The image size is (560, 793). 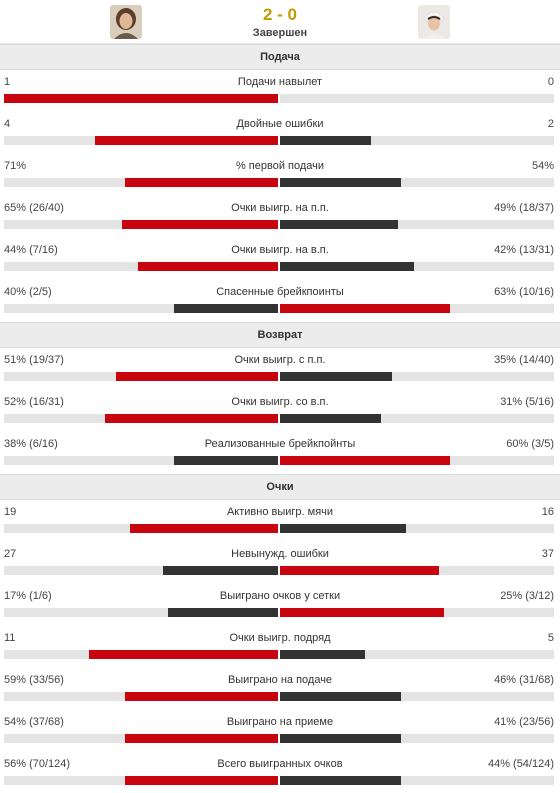 I want to click on home-value: 44% (7/16), so click(x=31, y=250).